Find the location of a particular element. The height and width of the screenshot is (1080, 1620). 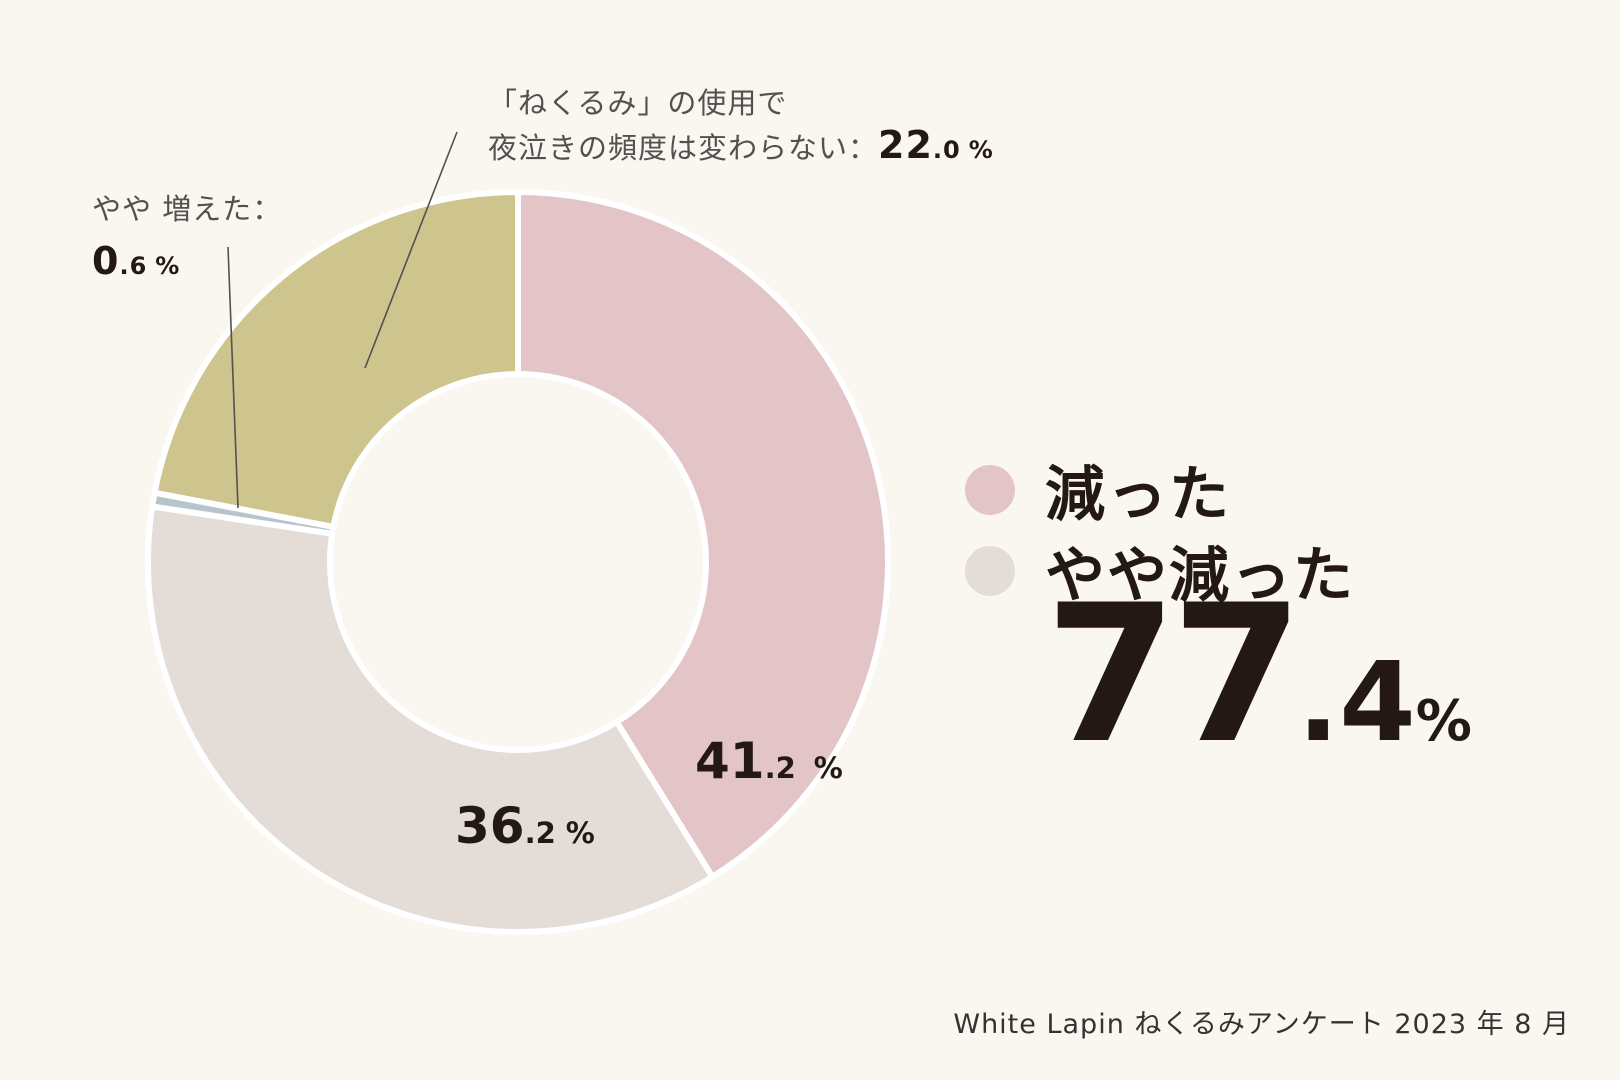

leader-line-slightly-increased is located at coordinates (233, 377).